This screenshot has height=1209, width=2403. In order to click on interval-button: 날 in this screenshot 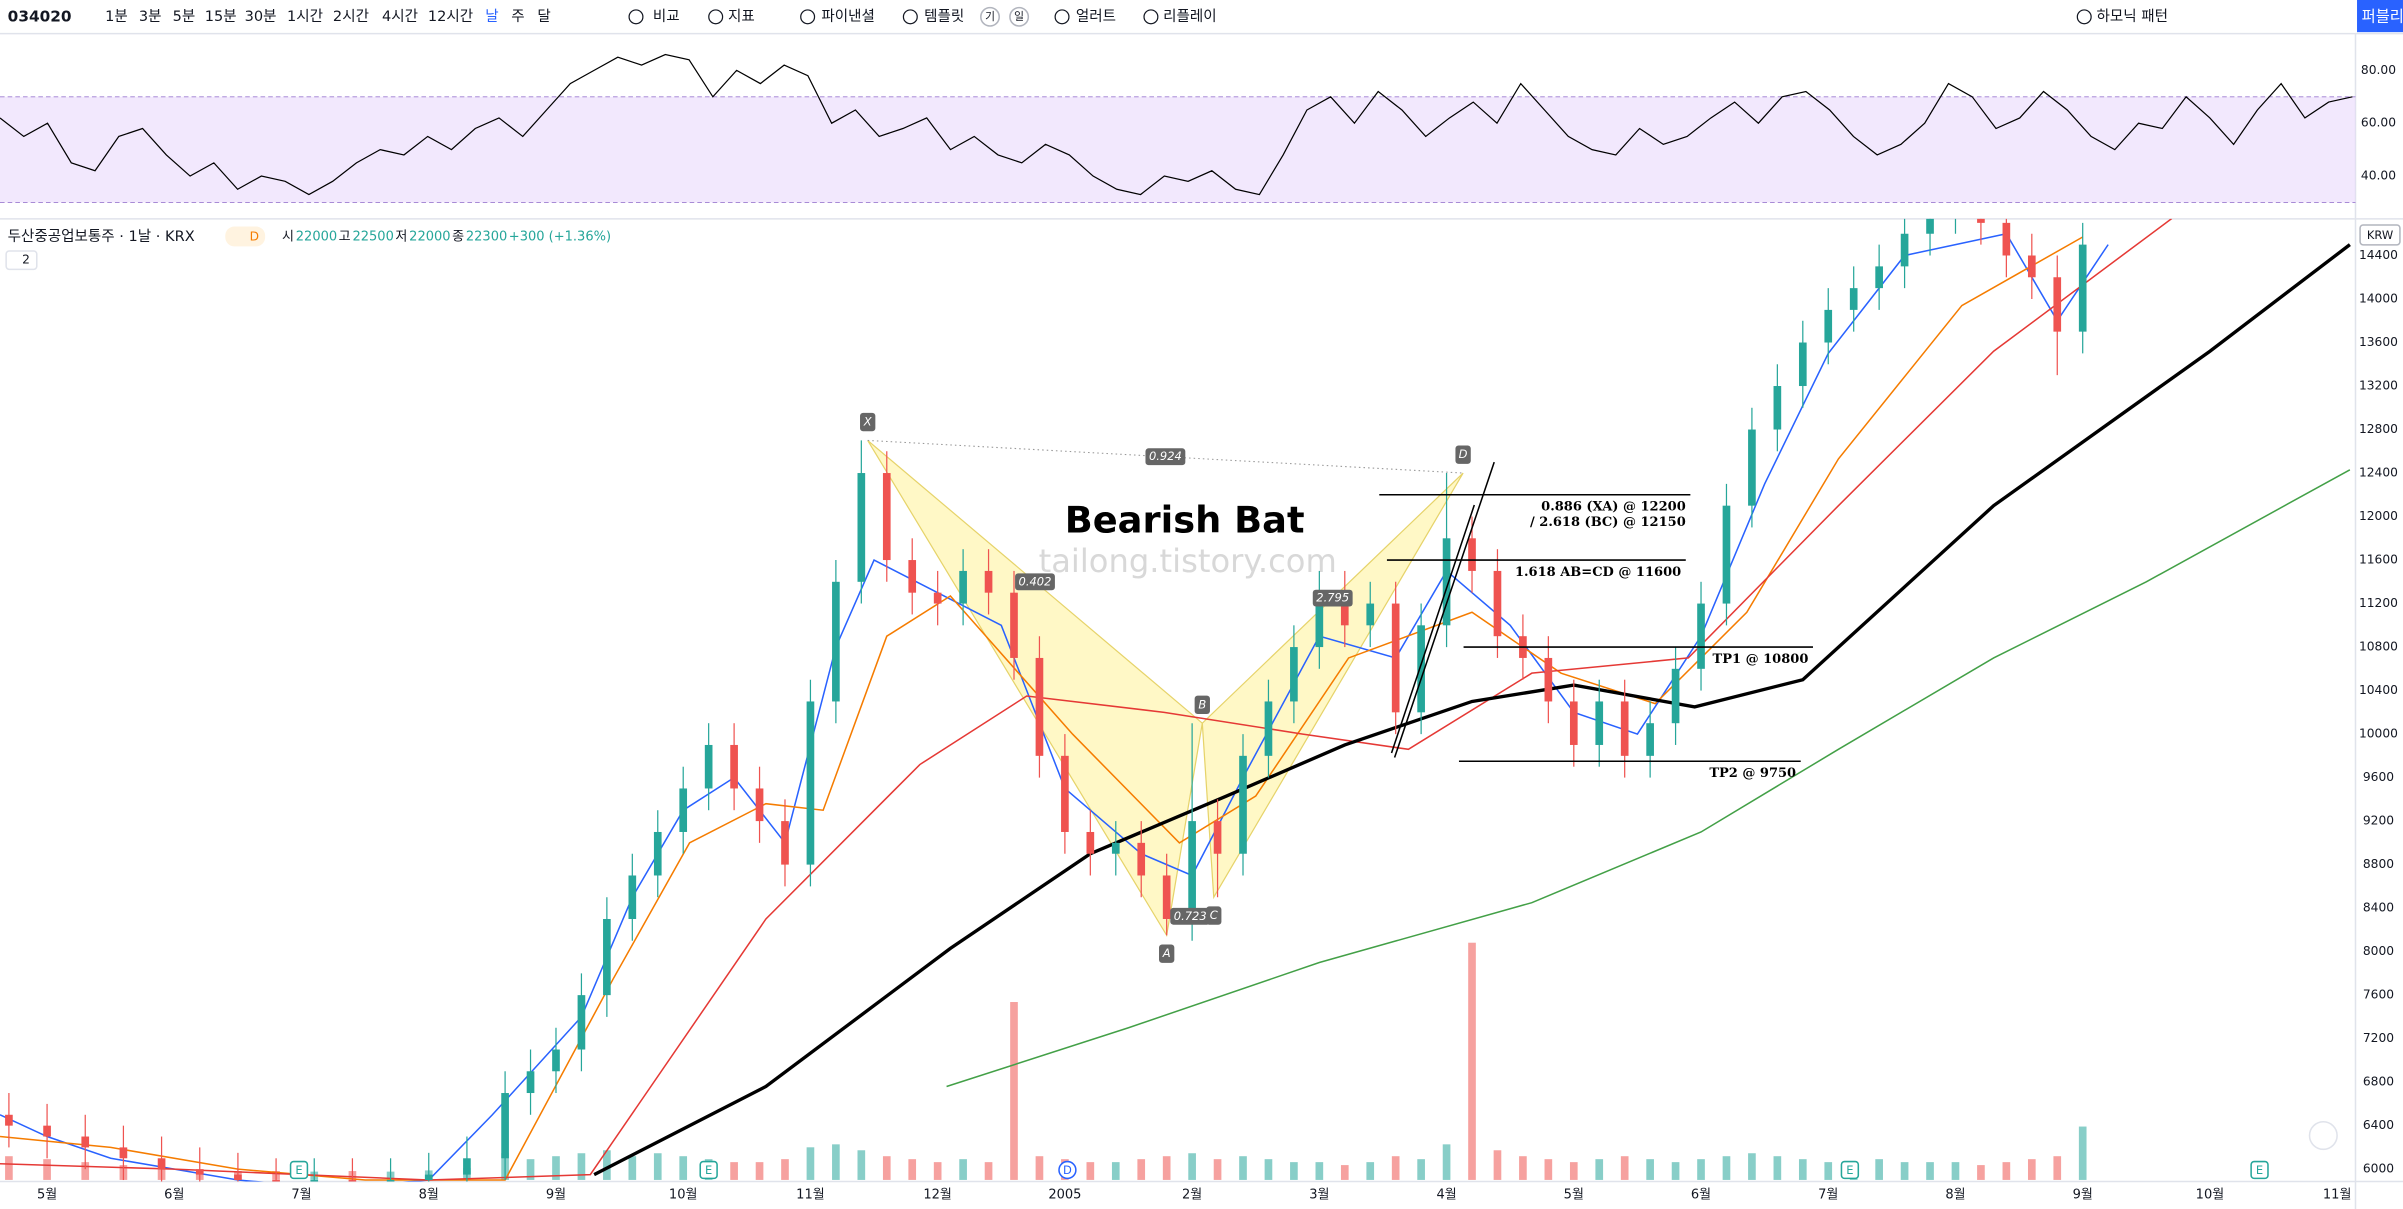, I will do `click(491, 16)`.